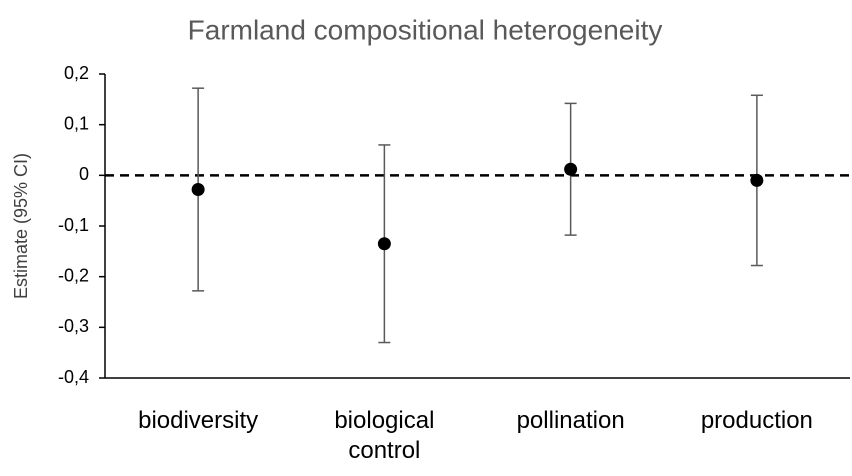 Image resolution: width=852 pixels, height=476 pixels. I want to click on x-tick-label: production, so click(756, 420).